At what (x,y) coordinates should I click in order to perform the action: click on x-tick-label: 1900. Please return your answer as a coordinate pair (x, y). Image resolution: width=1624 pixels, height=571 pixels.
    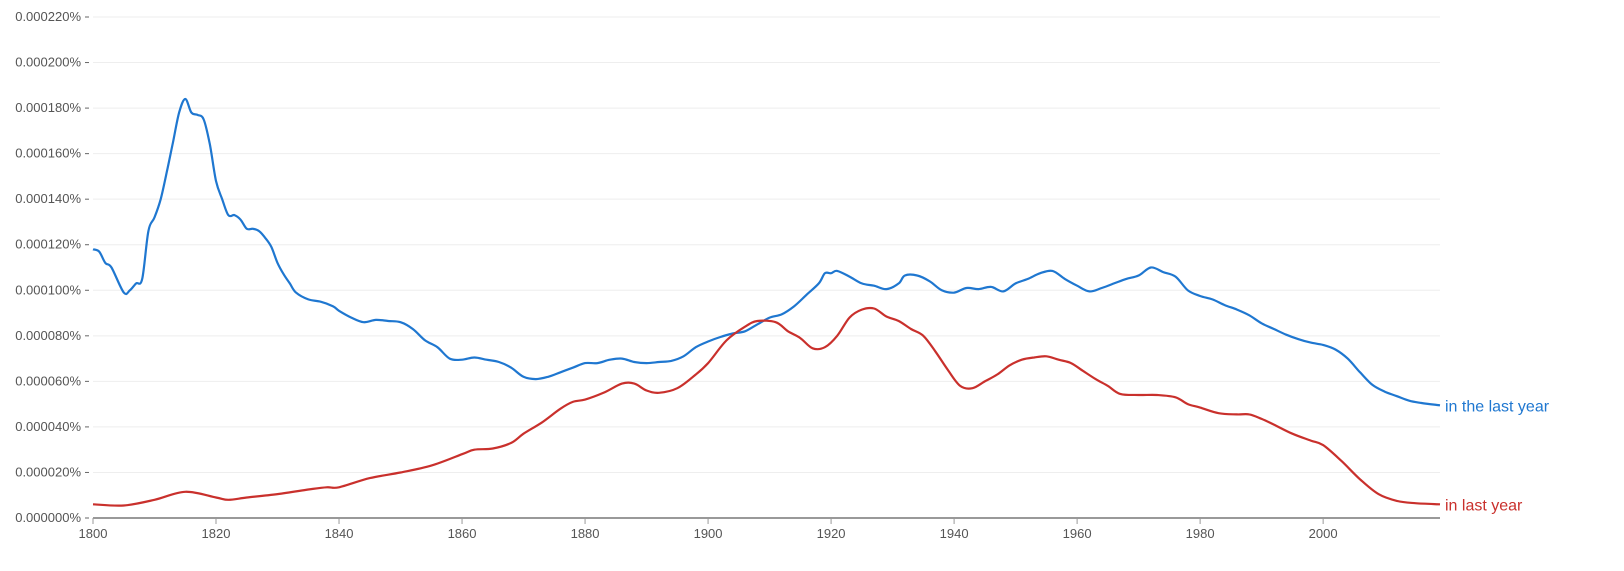
    Looking at the image, I should click on (708, 533).